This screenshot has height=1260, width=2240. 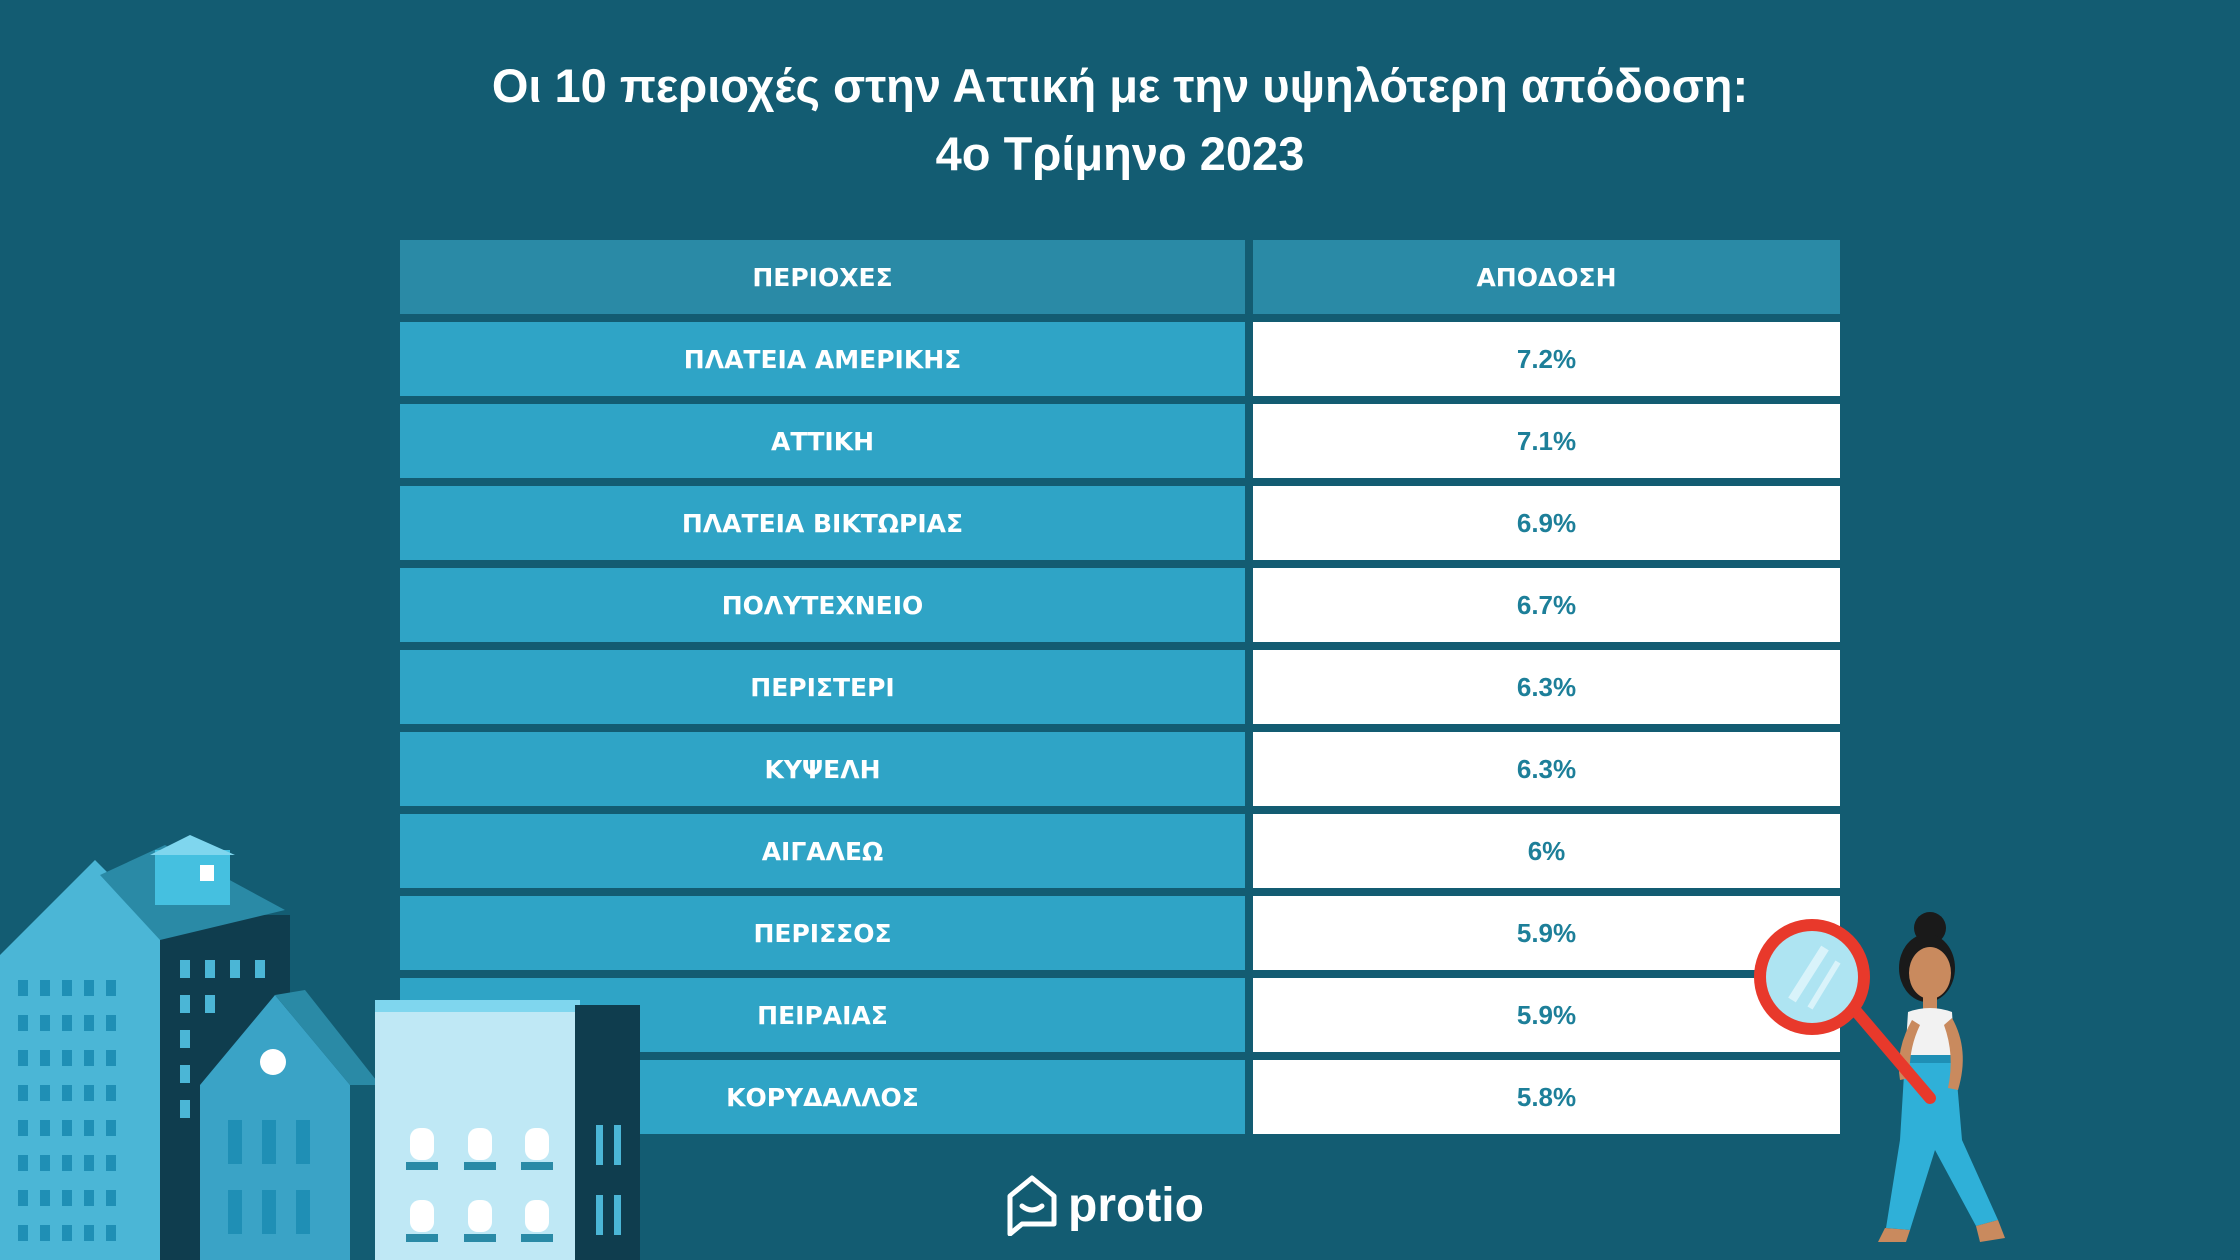 What do you see at coordinates (1546, 1097) in the screenshot?
I see `yield-cell: 5.8%` at bounding box center [1546, 1097].